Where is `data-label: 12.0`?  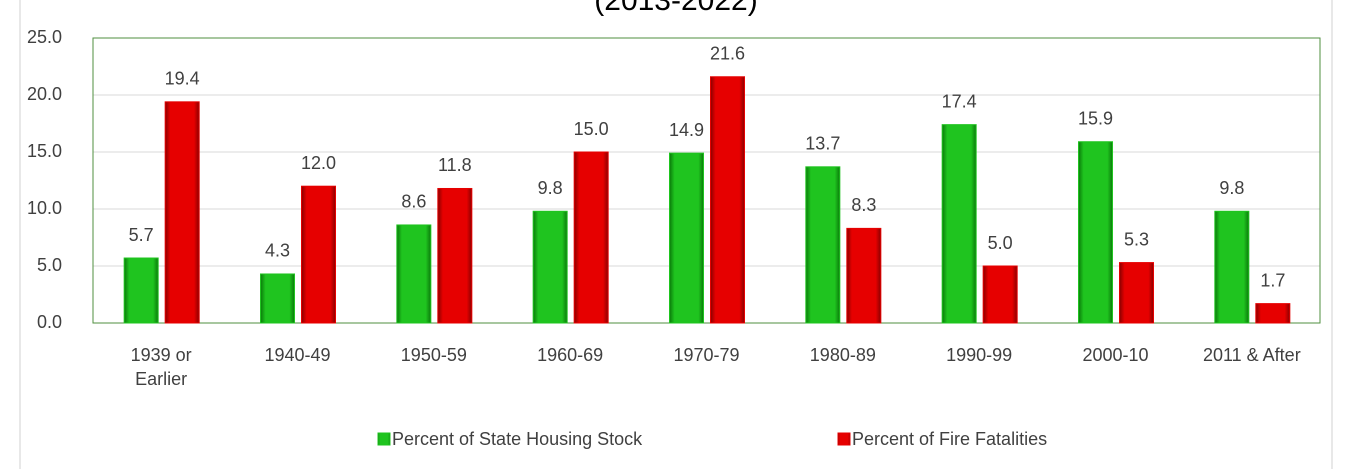 data-label: 12.0 is located at coordinates (318, 163).